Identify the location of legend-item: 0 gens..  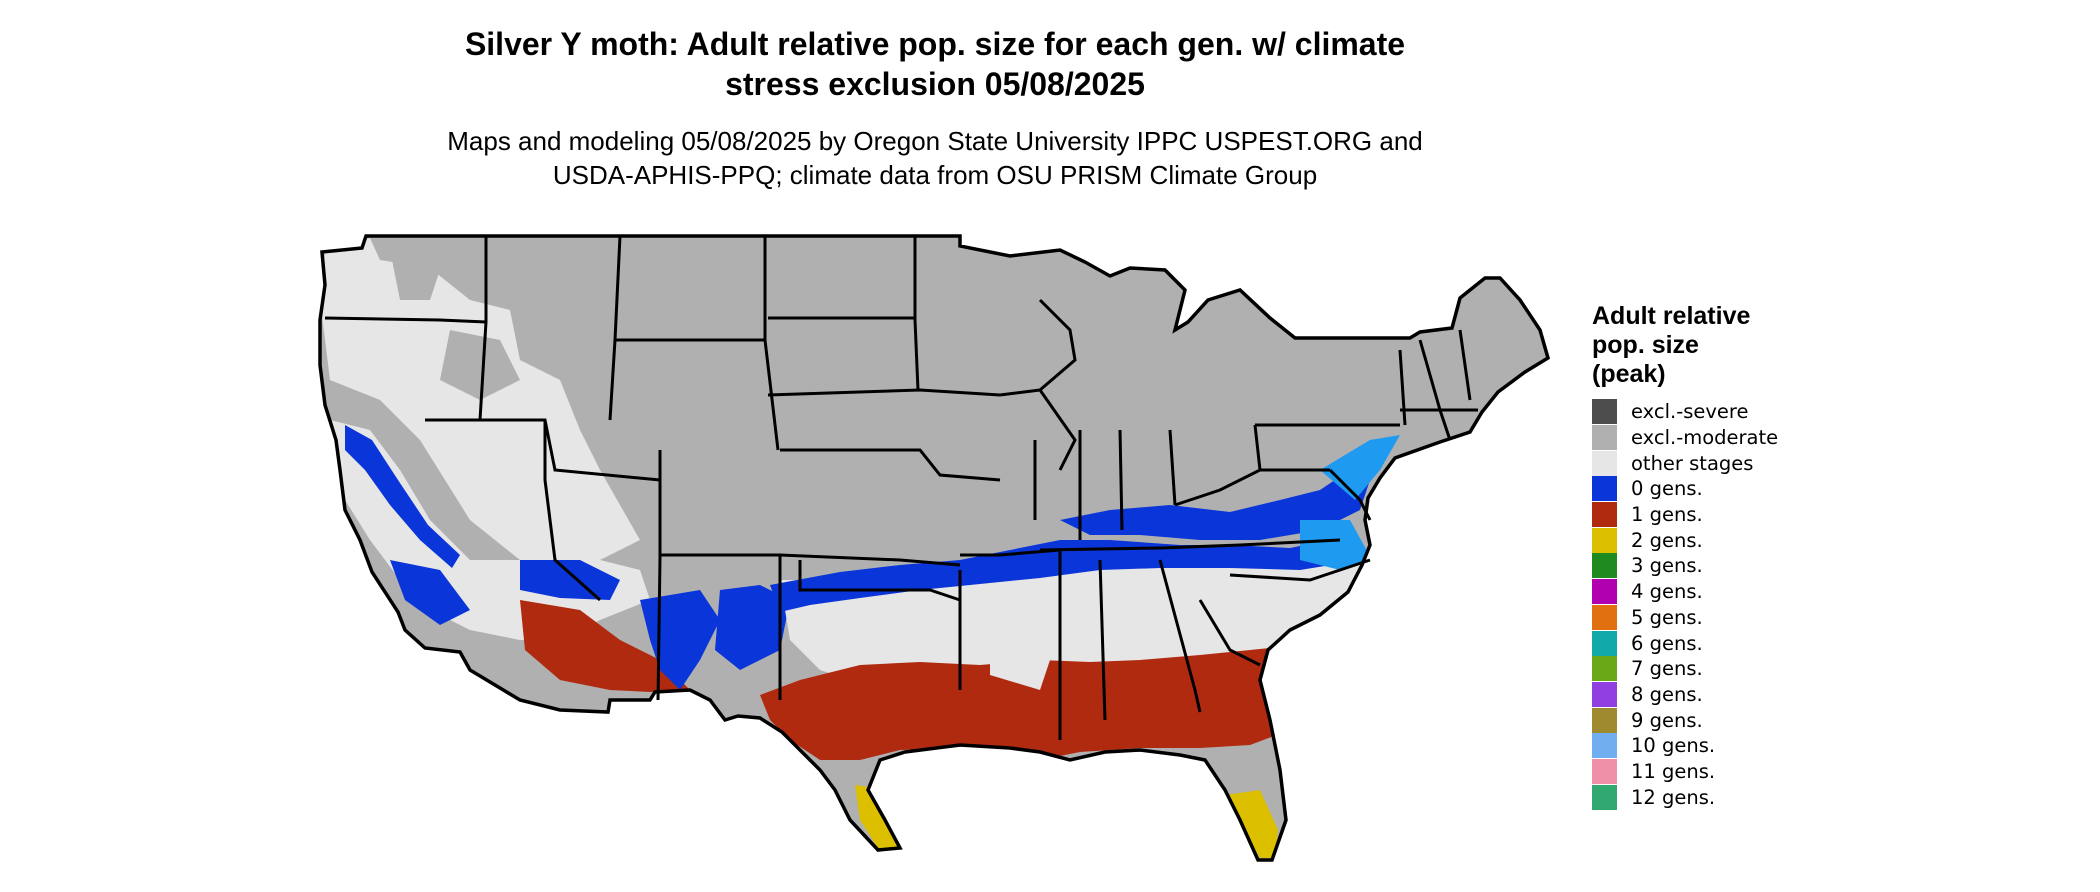
(1685, 489).